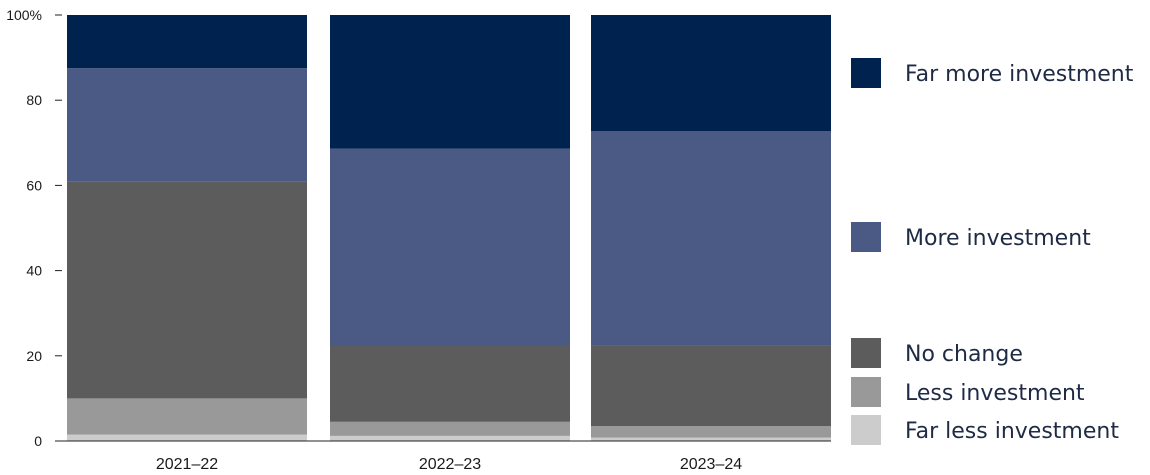 The image size is (1150, 475). I want to click on legend-label-2: No change, so click(964, 354).